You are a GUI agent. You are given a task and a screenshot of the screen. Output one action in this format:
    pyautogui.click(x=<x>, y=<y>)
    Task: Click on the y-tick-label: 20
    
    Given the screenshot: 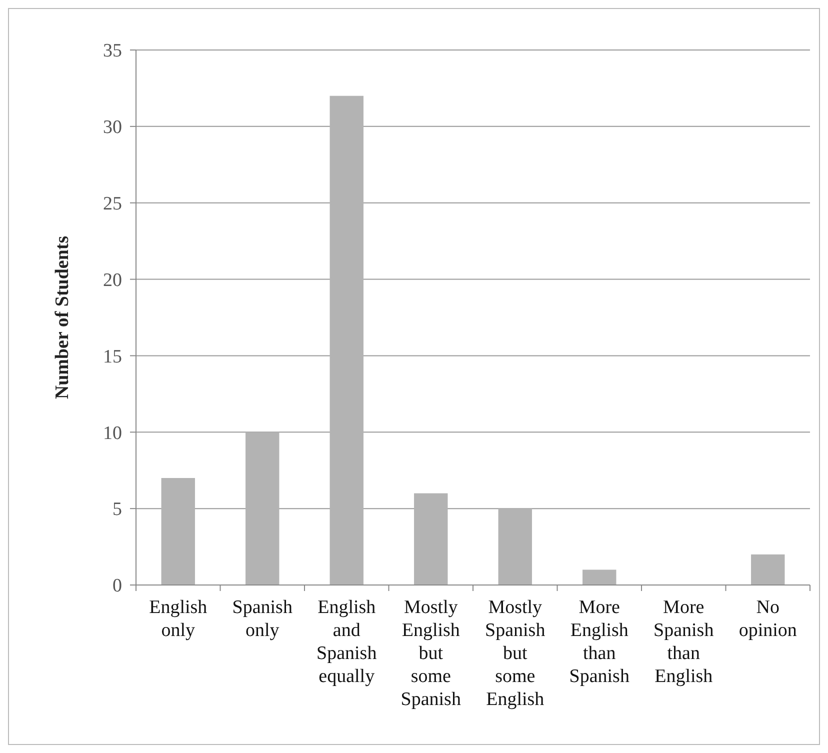 What is the action you would take?
    pyautogui.click(x=112, y=280)
    